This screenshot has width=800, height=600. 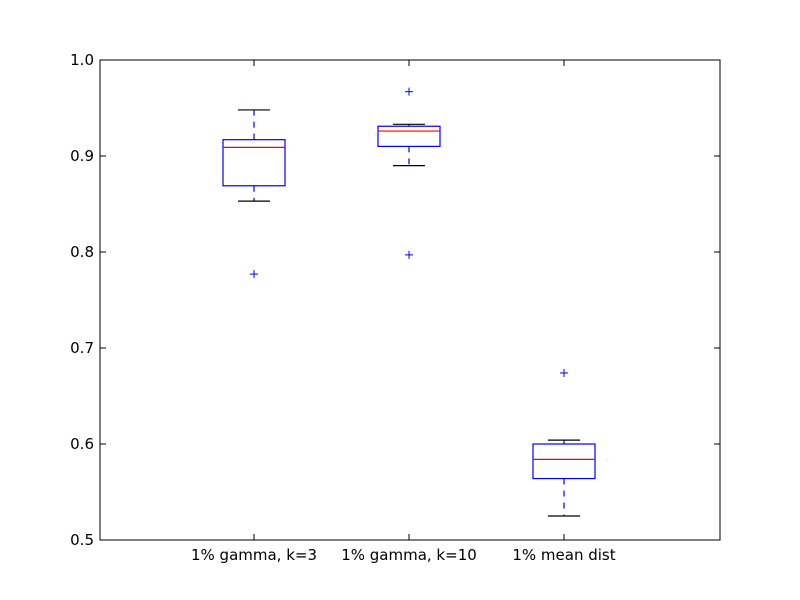 I want to click on x-tick-label: 1% gamma, k=3, so click(x=254, y=555).